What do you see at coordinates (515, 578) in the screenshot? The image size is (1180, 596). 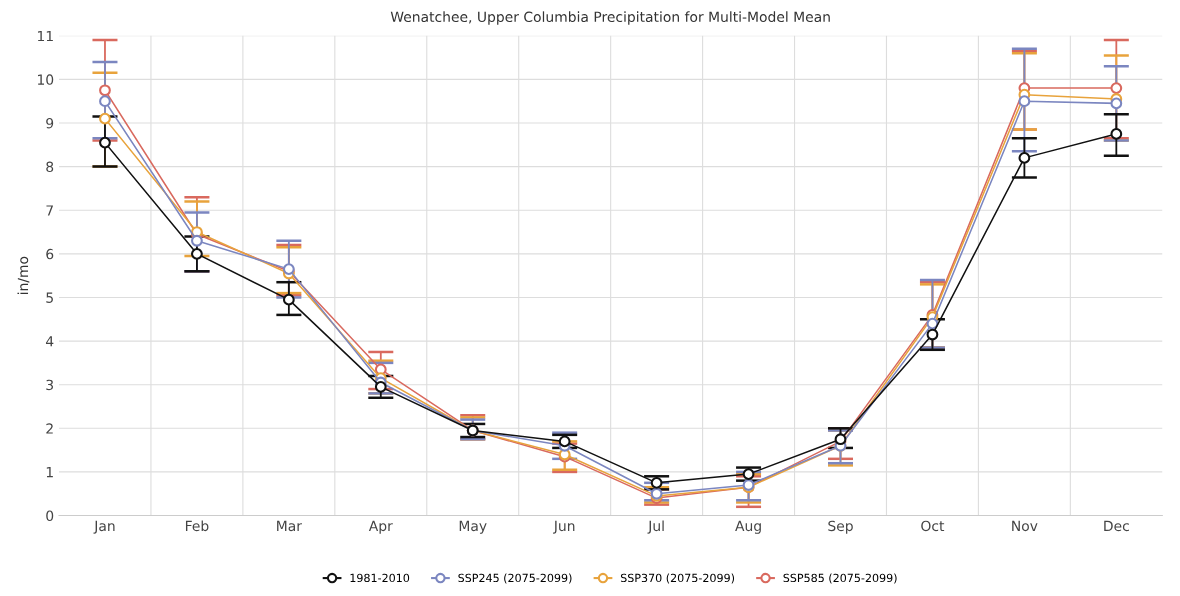 I see `legend-label: SSP245 (2075-2099)` at bounding box center [515, 578].